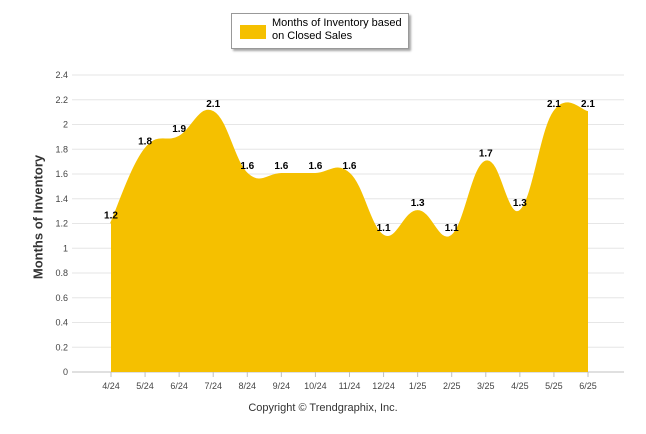  Describe the element at coordinates (520, 386) in the screenshot. I see `x-tick-label: 4/25` at that location.